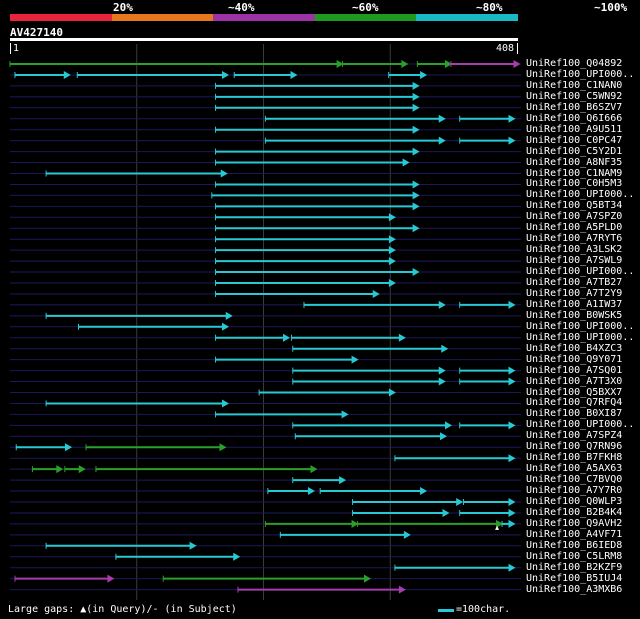  I want to click on hit-label: UniRef100_Q7RN96, so click(574, 447).